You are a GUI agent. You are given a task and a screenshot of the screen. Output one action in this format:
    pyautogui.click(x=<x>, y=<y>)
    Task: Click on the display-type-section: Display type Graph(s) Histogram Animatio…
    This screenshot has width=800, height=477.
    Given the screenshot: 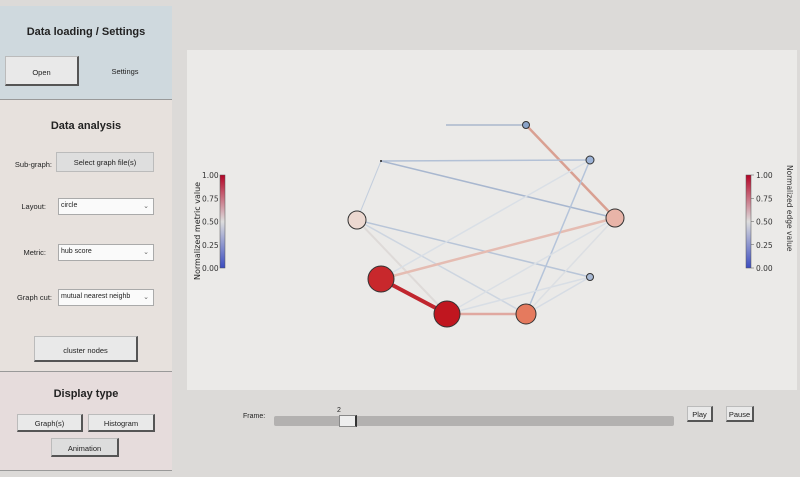 What is the action you would take?
    pyautogui.click(x=86, y=421)
    